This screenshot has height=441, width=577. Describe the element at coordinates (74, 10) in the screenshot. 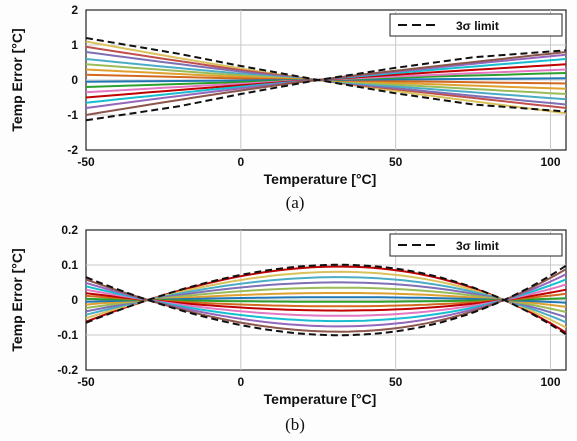

I see `y-tick-label-a: 2` at that location.